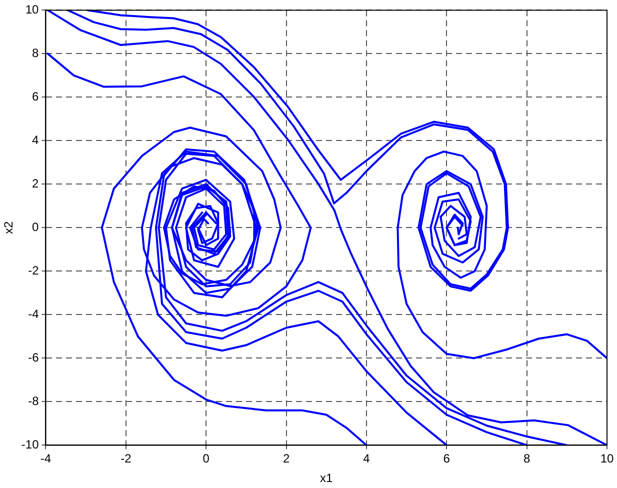 The image size is (617, 488). I want to click on y-tick-label: 4, so click(36, 140).